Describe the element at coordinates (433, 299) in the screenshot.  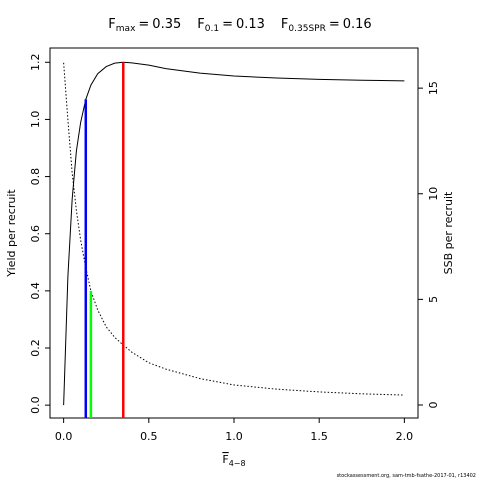
I see `y2-tick-label: 5` at that location.